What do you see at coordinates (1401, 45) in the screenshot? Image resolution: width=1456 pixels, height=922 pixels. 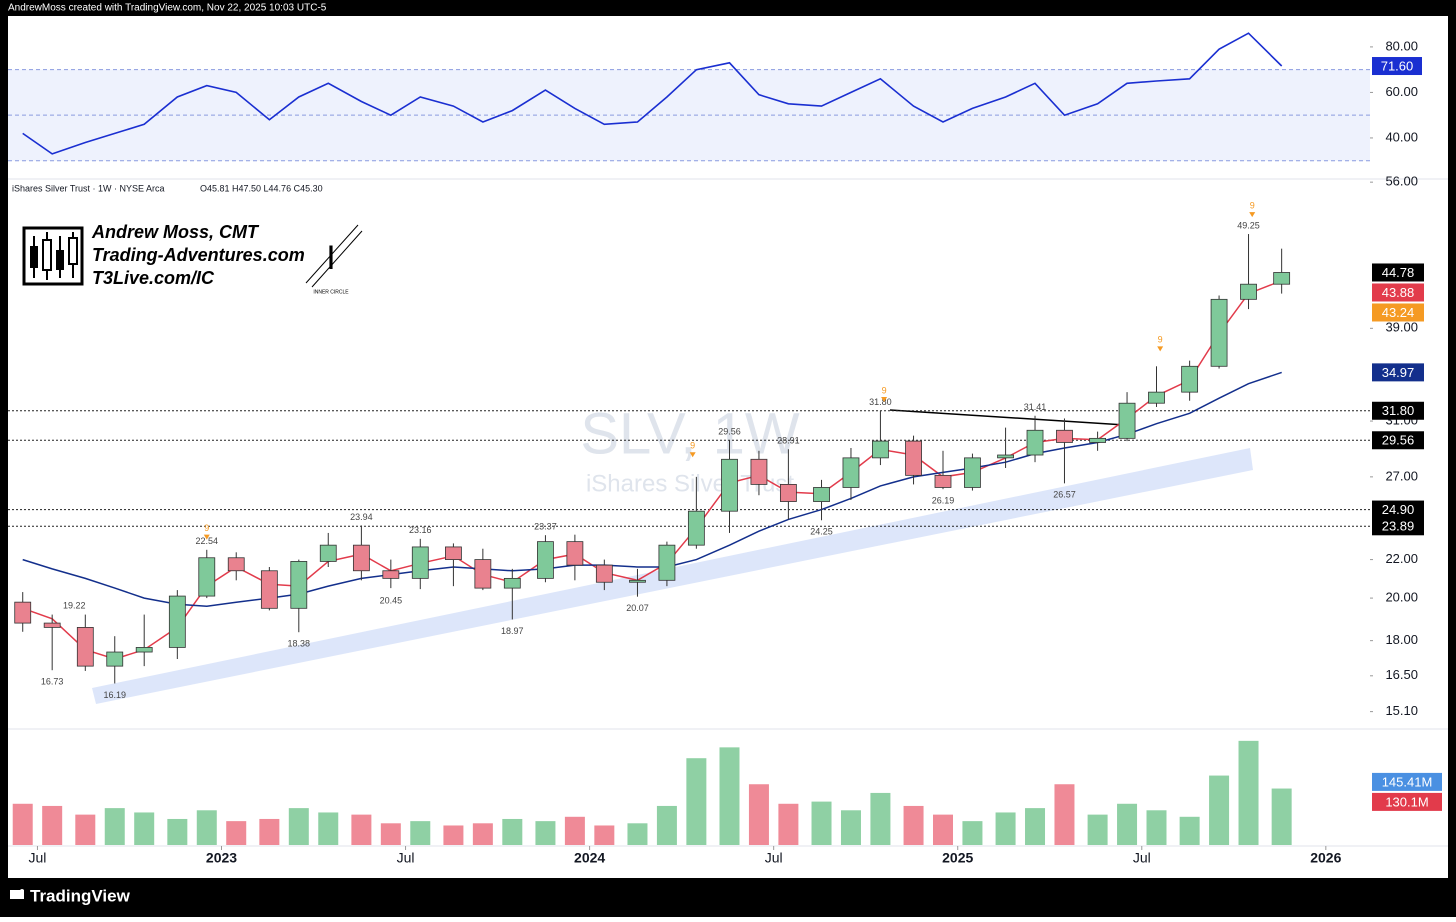 I see `y-tick-label: 80.00` at bounding box center [1401, 45].